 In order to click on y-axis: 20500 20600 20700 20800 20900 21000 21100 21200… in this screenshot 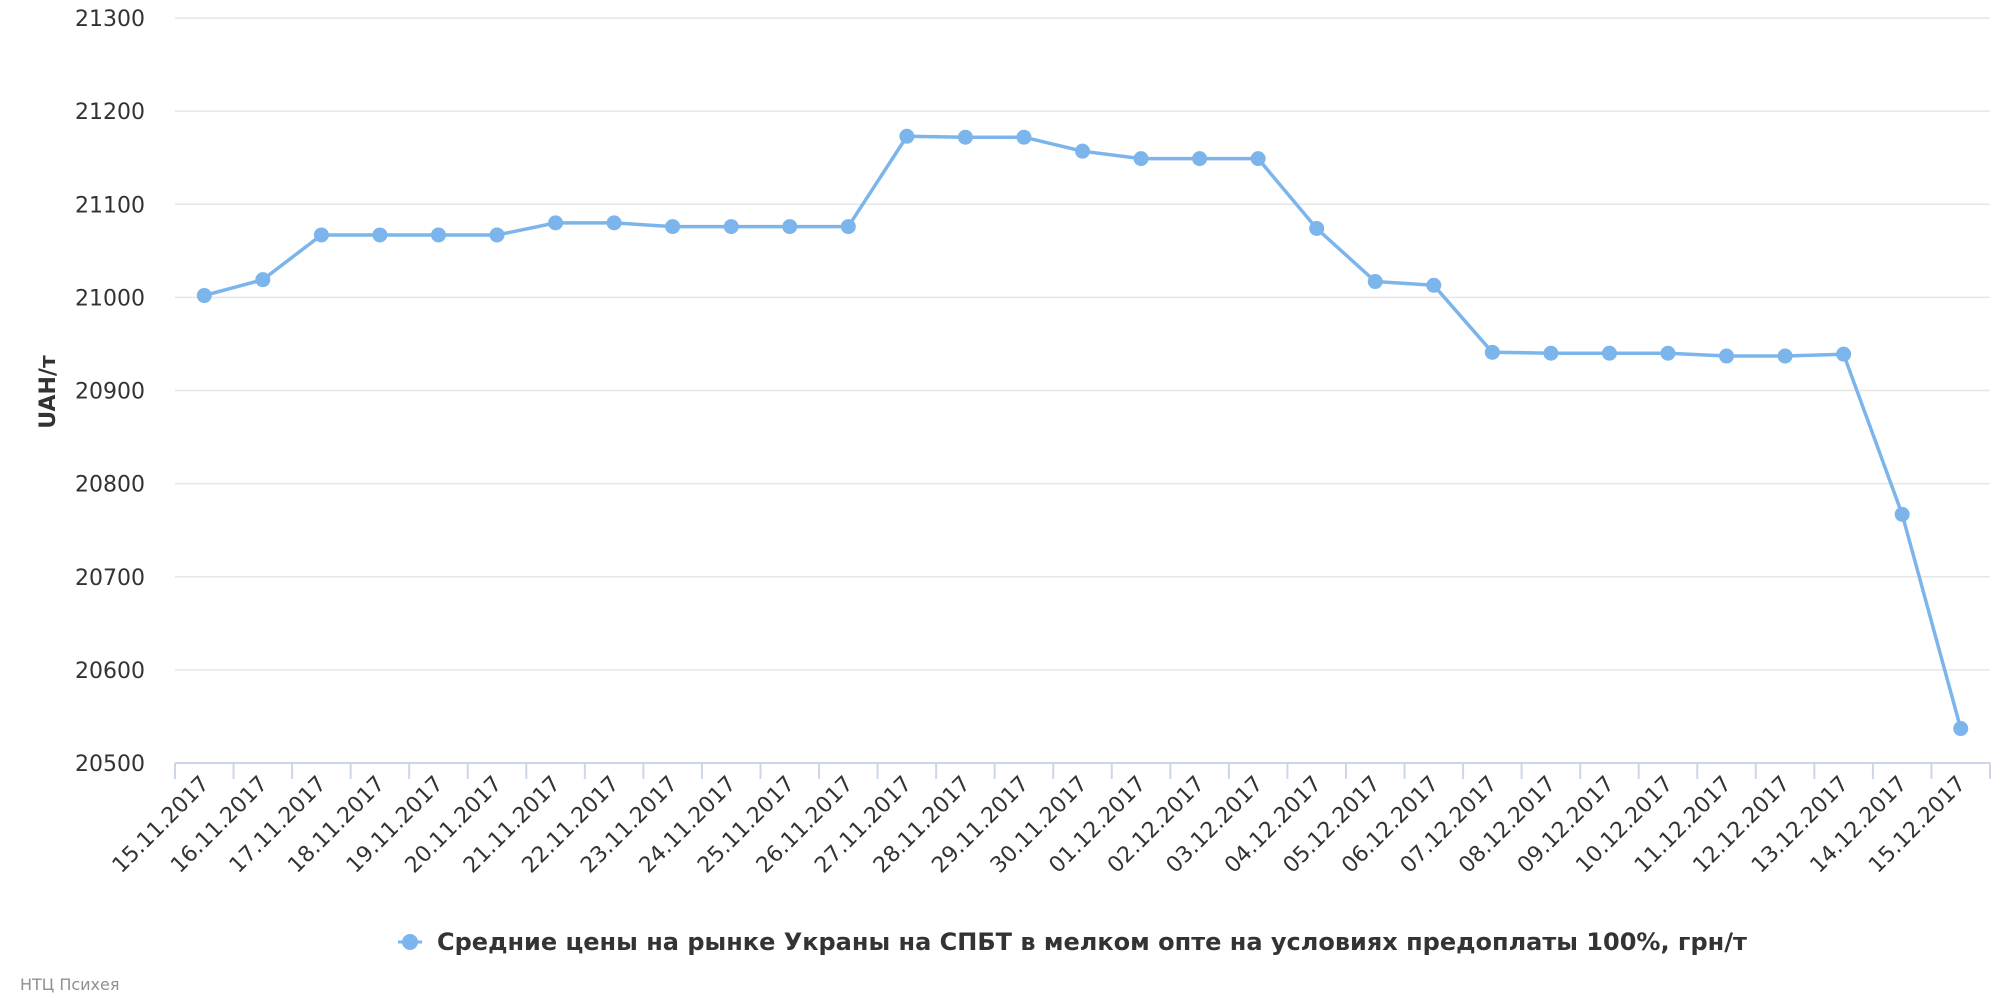, I will do `click(110, 392)`.